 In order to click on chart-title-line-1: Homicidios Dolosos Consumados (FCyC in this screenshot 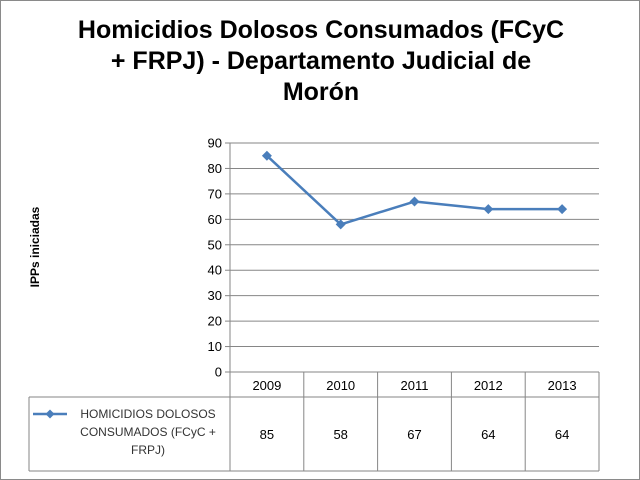, I will do `click(321, 30)`.